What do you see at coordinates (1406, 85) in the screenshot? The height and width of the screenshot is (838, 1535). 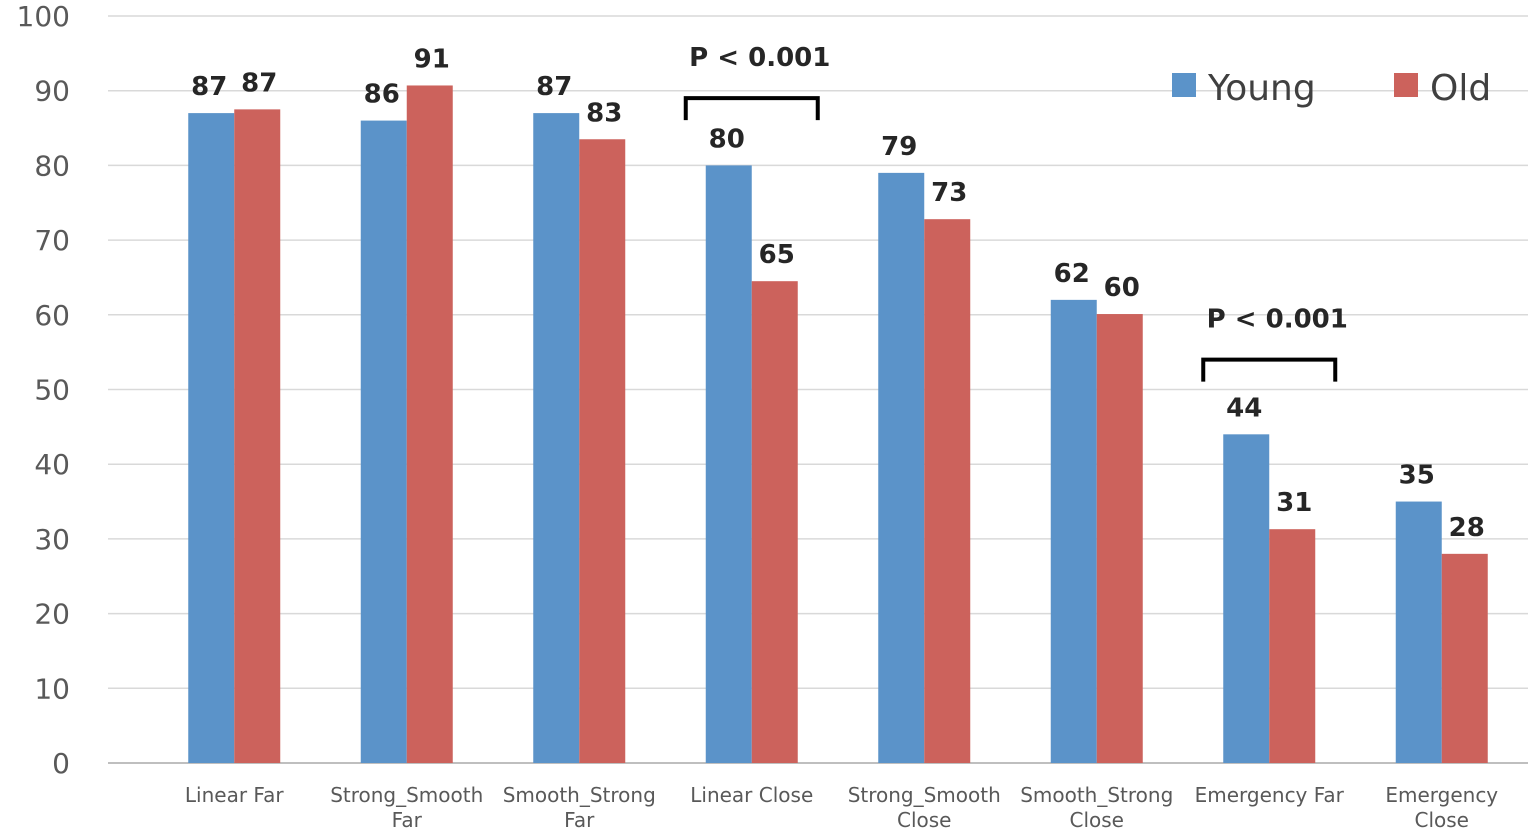 I see `legend-swatch-old` at bounding box center [1406, 85].